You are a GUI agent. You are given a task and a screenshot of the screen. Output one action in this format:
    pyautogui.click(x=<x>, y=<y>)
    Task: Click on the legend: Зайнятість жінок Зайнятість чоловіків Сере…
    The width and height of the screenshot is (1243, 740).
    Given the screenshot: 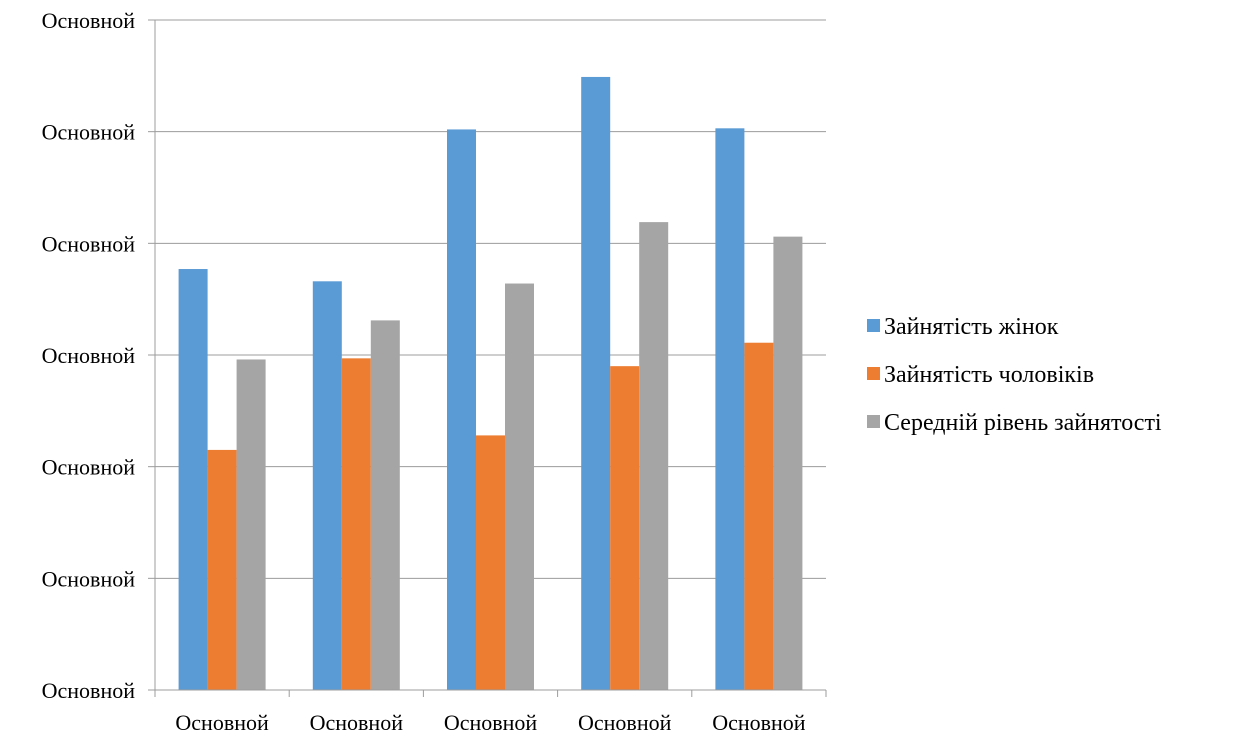 What is the action you would take?
    pyautogui.click(x=1014, y=375)
    